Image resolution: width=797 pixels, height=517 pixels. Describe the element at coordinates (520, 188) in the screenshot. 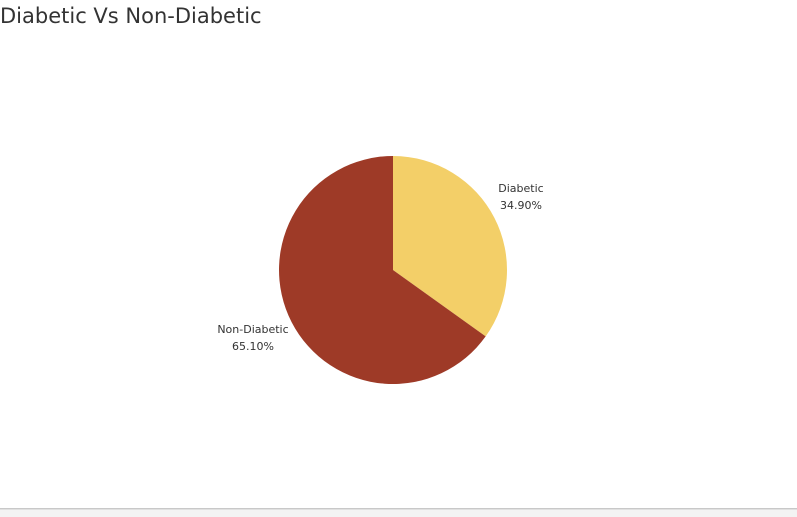

I see `slice-label-name: Diabetic` at that location.